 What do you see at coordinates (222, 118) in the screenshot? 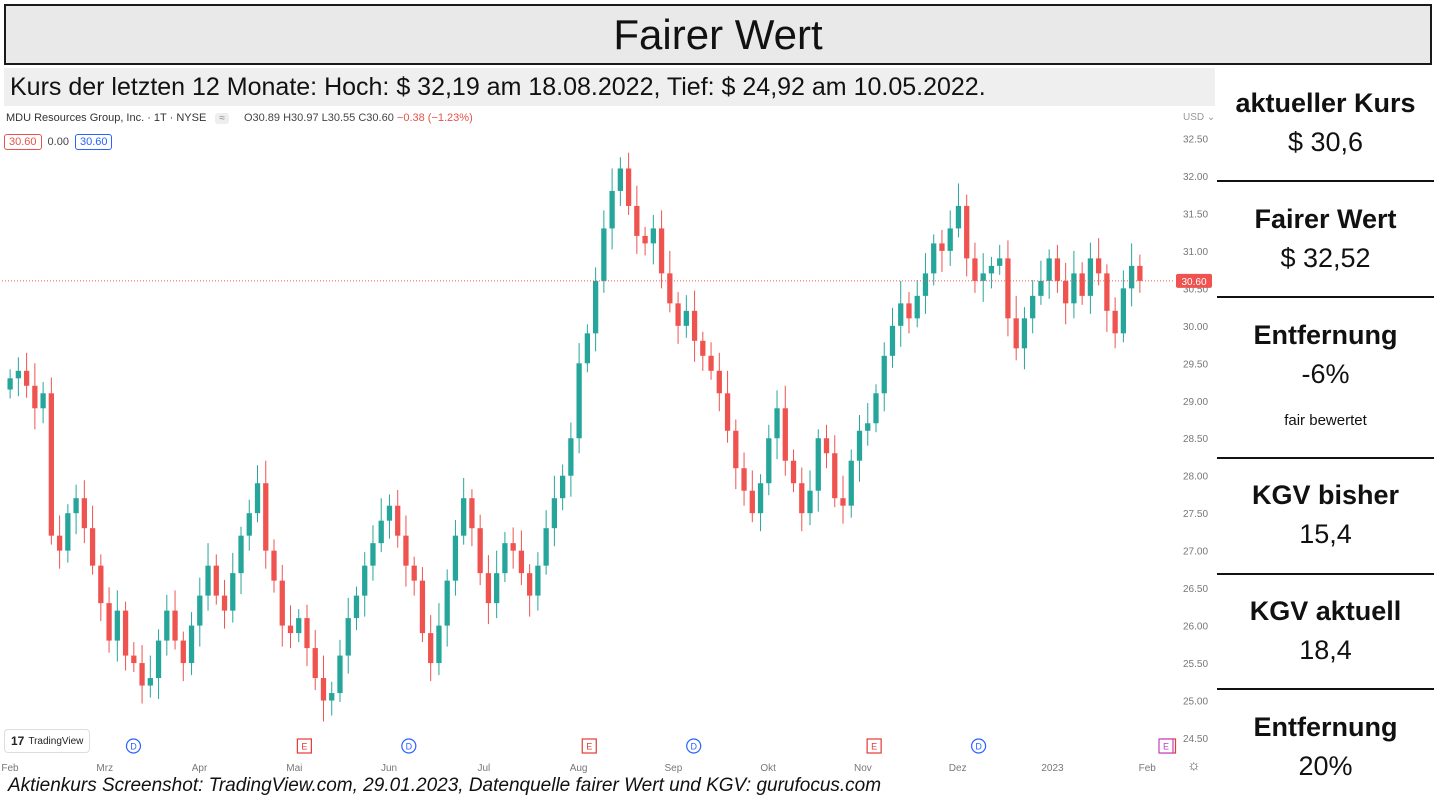
I see `compare-pill: ≈` at bounding box center [222, 118].